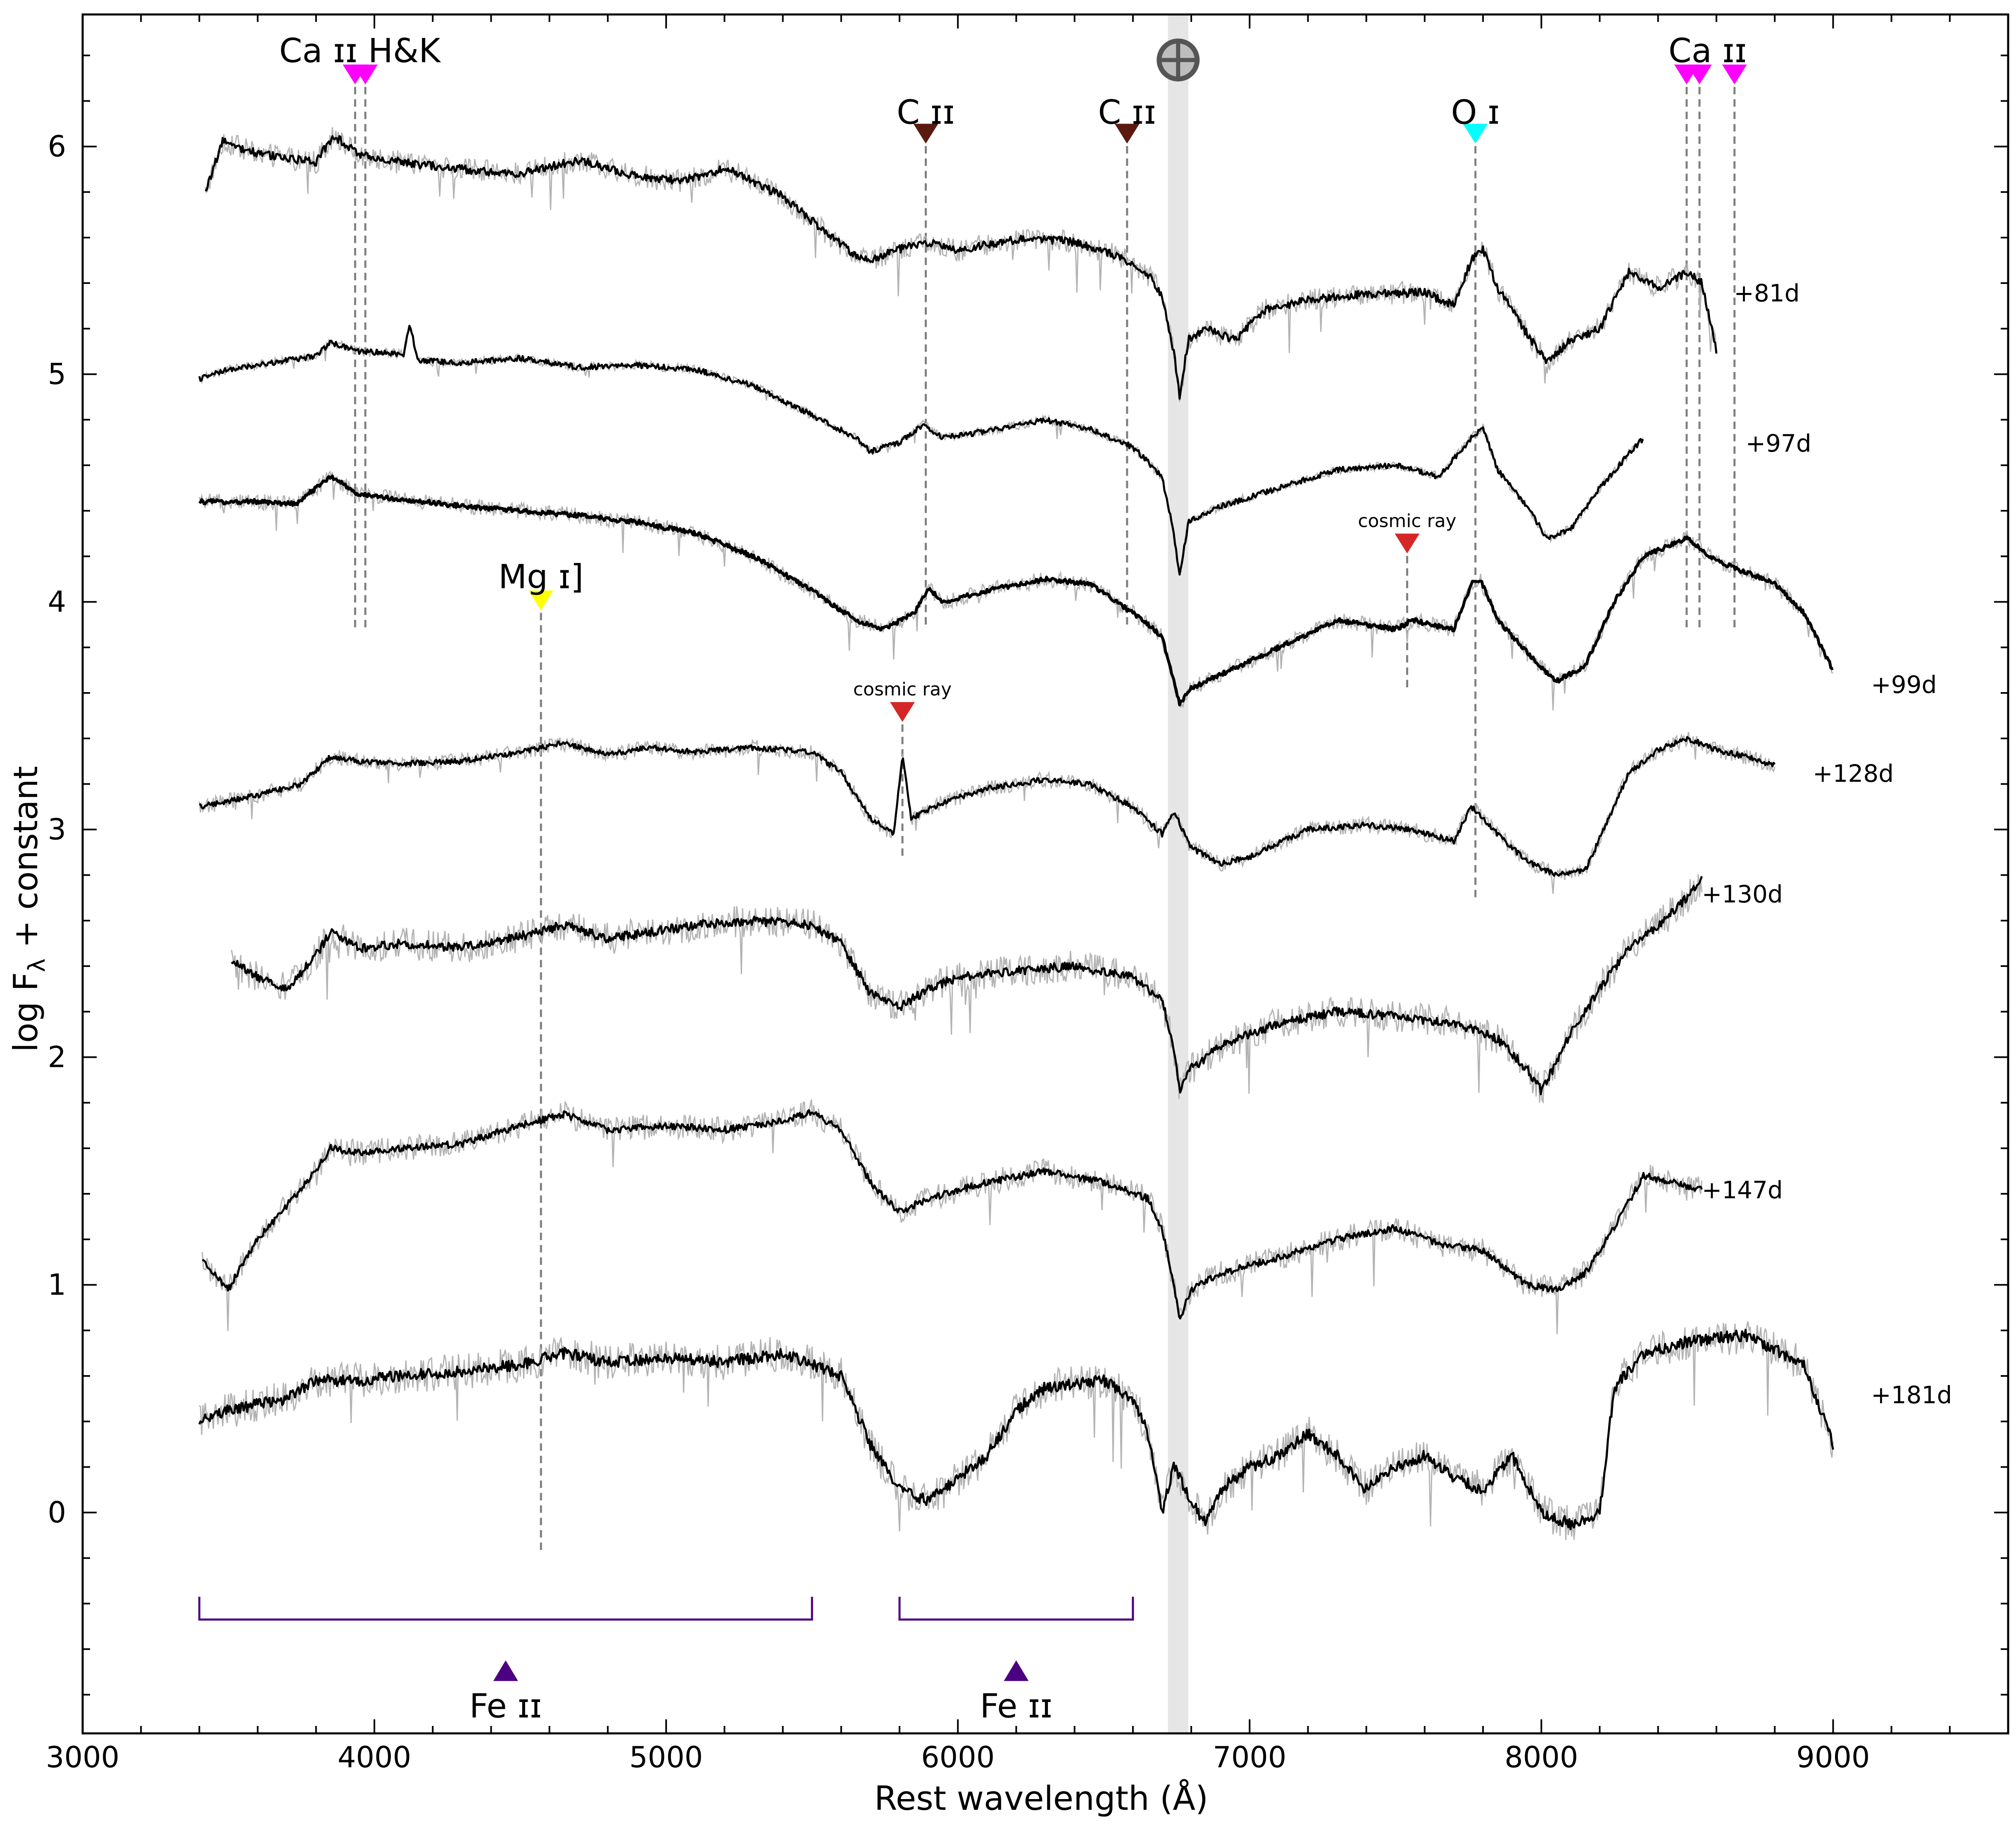 This screenshot has width=2016, height=1828. What do you see at coordinates (1707, 51) in the screenshot?
I see `line-marker-label: Ca ɪɪ` at bounding box center [1707, 51].